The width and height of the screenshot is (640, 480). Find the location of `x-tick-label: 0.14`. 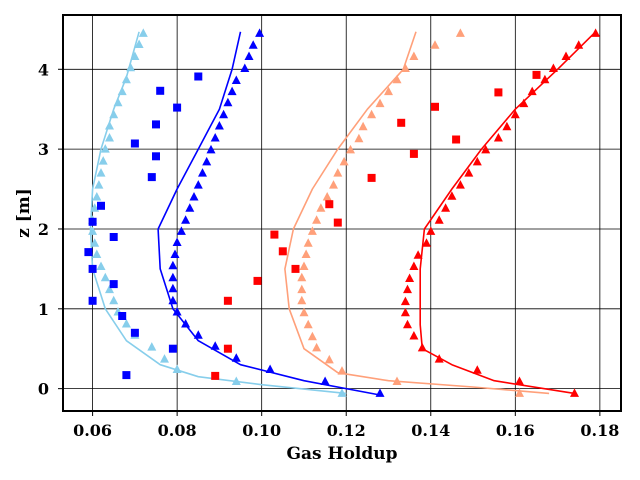

x-tick-label: 0.14 is located at coordinates (430, 430).